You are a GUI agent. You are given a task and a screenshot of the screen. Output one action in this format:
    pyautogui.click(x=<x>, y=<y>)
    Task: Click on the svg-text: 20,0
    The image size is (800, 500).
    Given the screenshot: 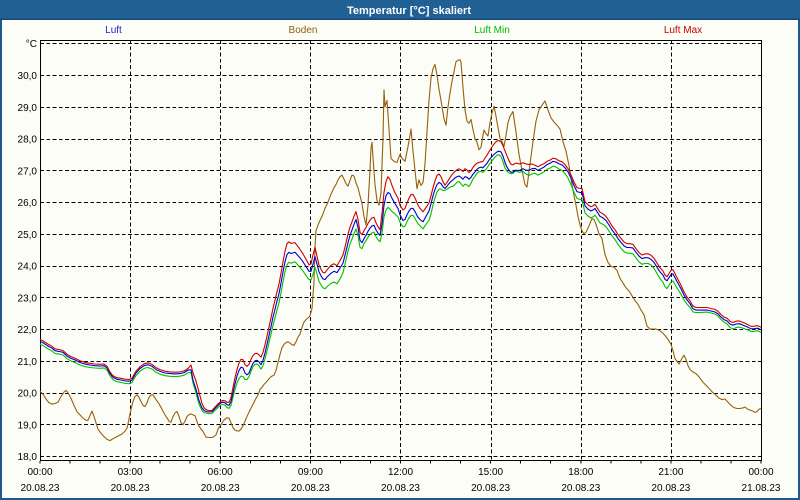 What is the action you would take?
    pyautogui.click(x=28, y=394)
    